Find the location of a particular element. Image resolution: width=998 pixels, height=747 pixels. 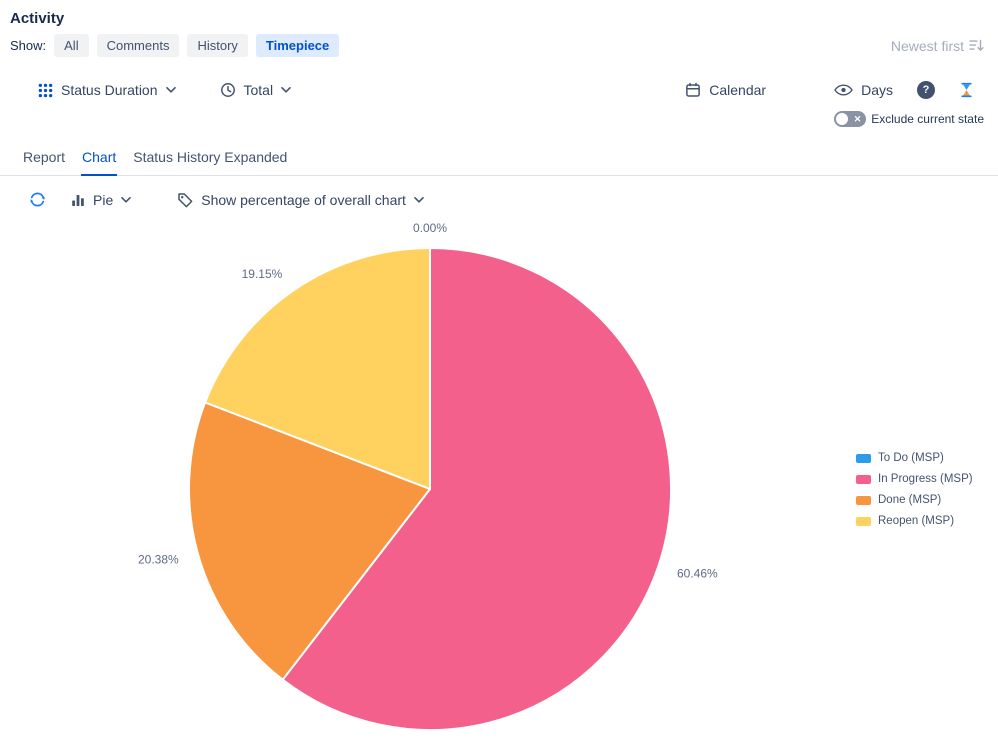

hourglass-icon is located at coordinates (966, 90).